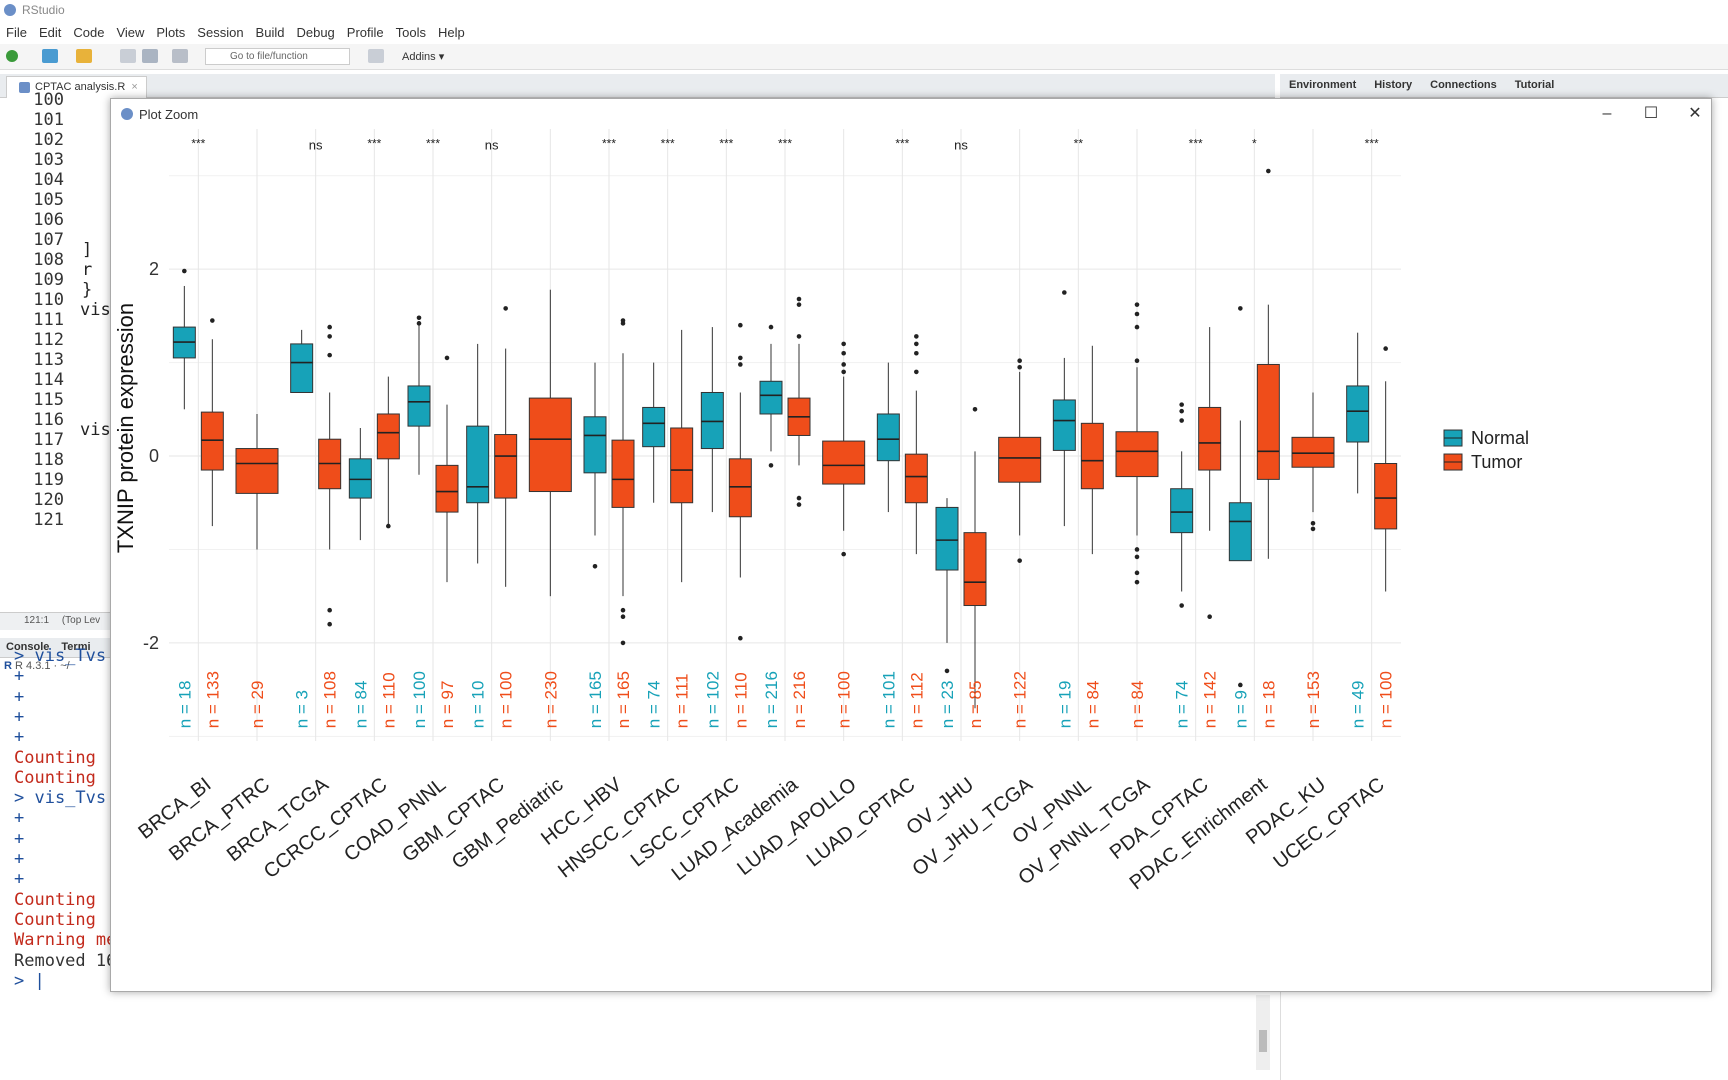  What do you see at coordinates (1210, 699) in the screenshot?
I see `n-label: n = 142` at bounding box center [1210, 699].